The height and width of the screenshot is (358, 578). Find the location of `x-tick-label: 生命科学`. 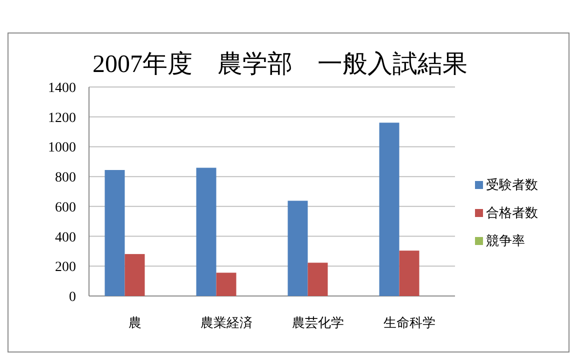

x-tick-label: 生命科学 is located at coordinates (409, 322).